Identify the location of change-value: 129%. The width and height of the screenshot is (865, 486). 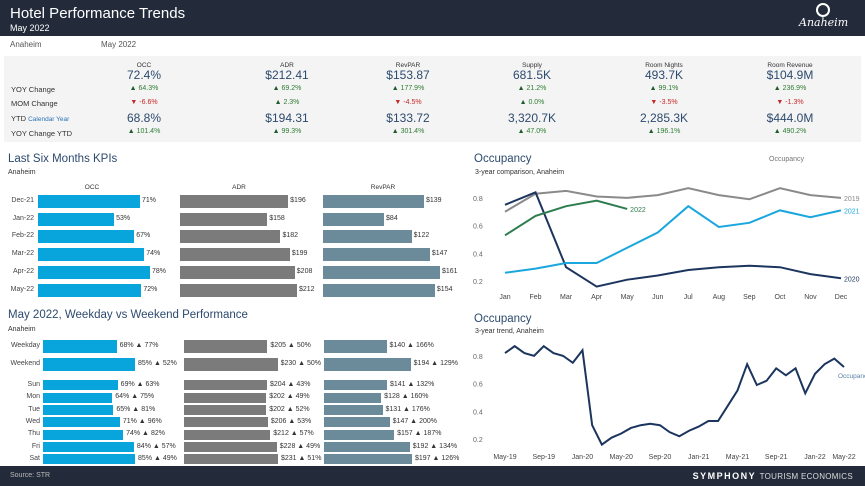
(449, 363).